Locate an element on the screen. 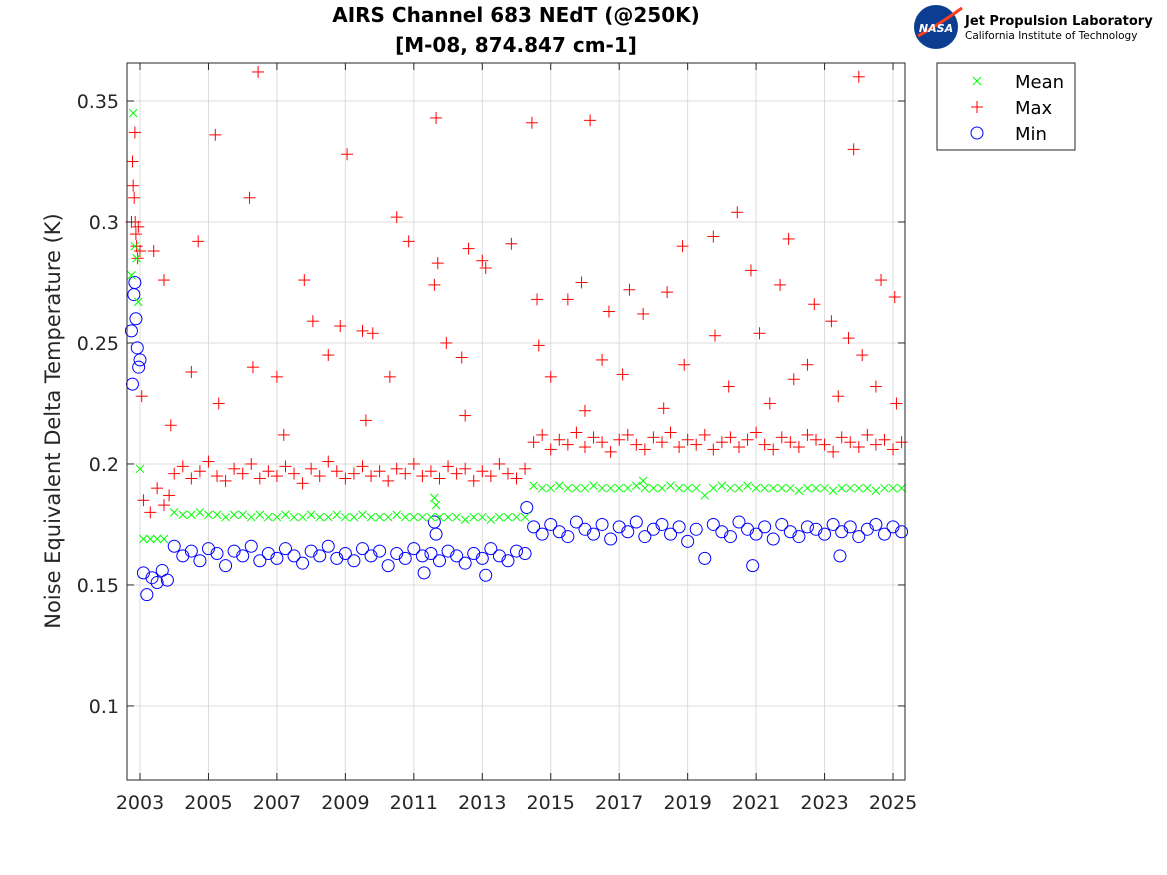 This screenshot has width=1167, height=875. x-tick-label: 2005 is located at coordinates (208, 803).